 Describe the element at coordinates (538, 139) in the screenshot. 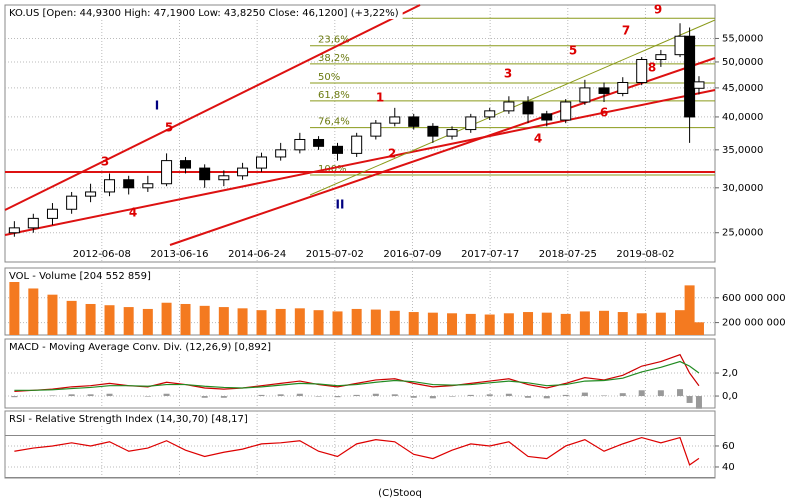

I see `wave-label: 4` at that location.